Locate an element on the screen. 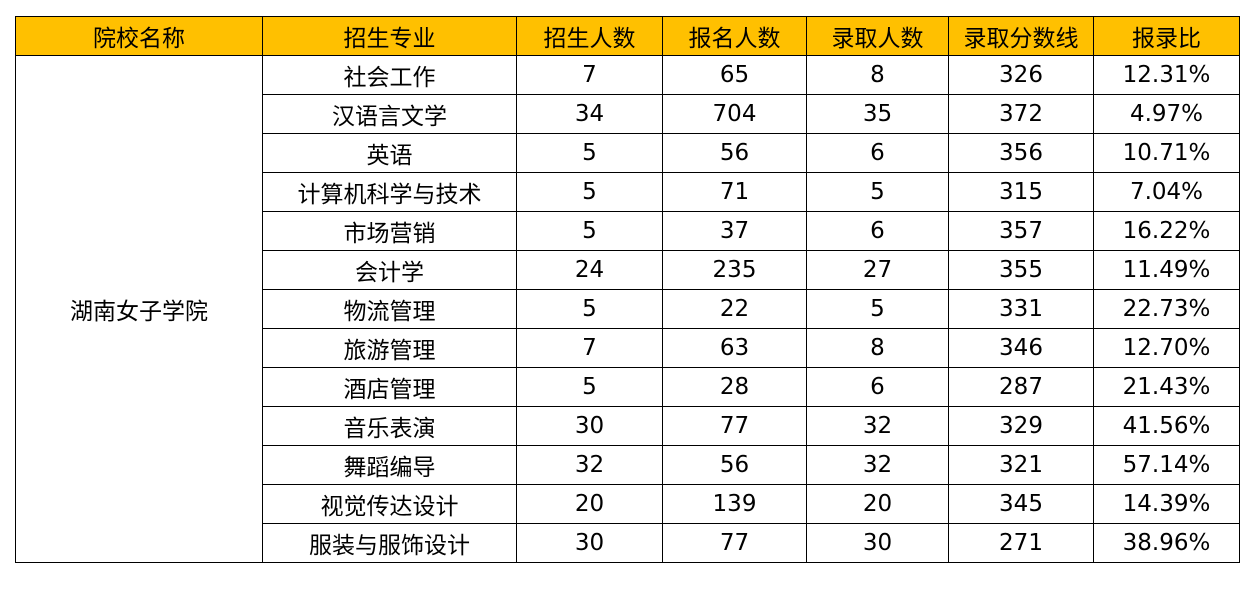 The image size is (1252, 592). table-row: 物流管理 5 22 5 331 22.73% is located at coordinates (628, 309).